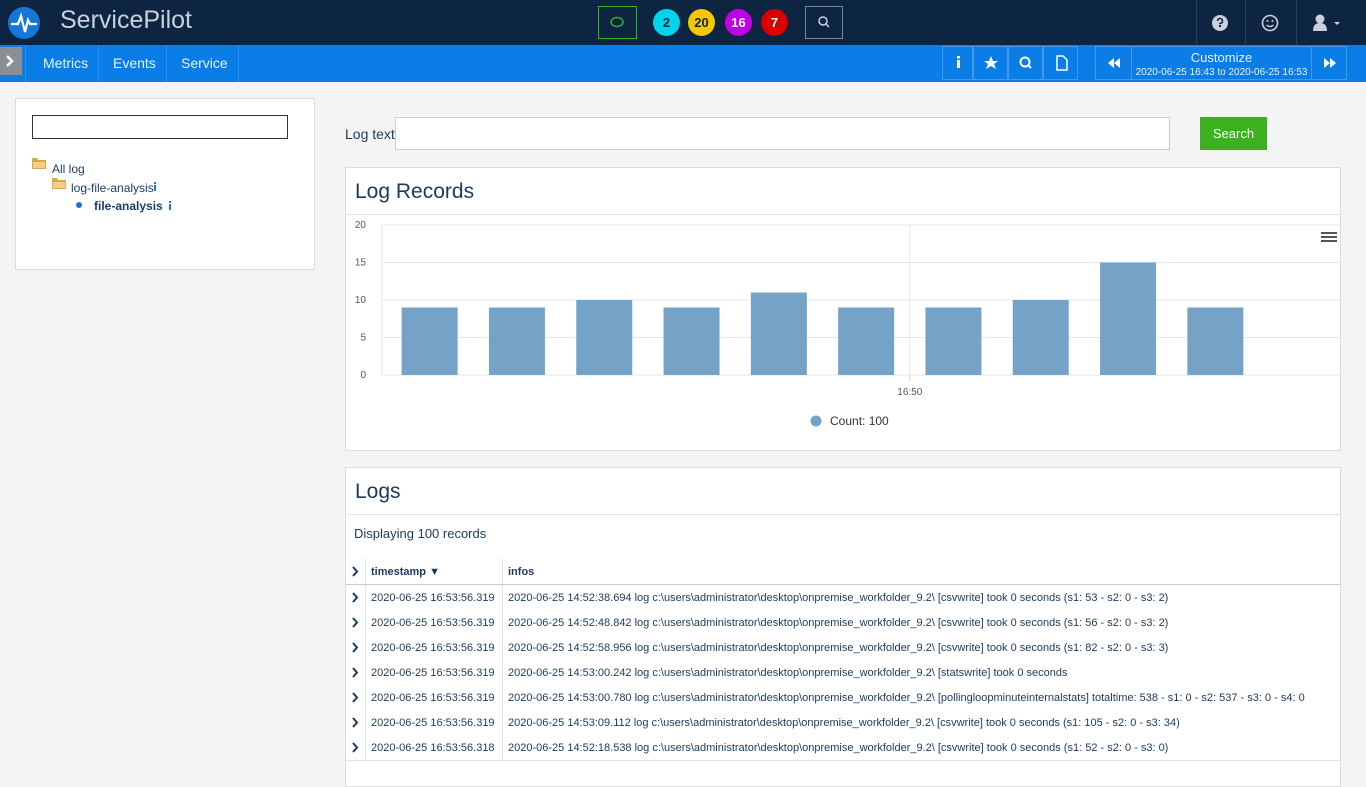 This screenshot has height=787, width=1366. I want to click on legend-marker, so click(816, 421).